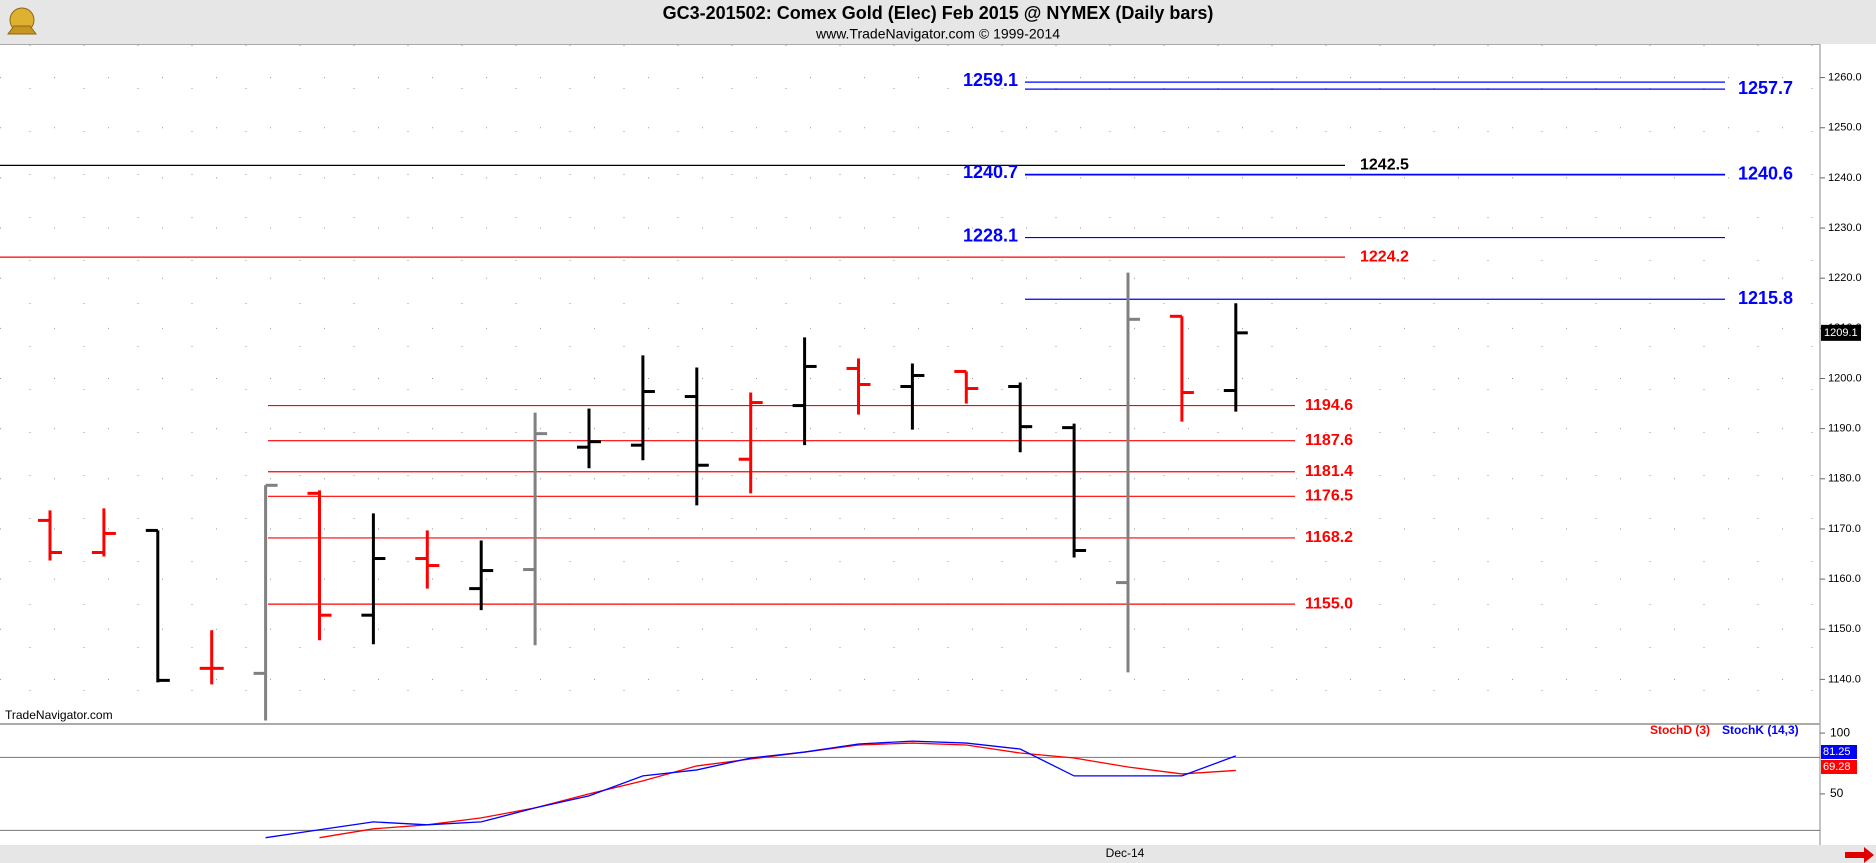 The image size is (1876, 863). Describe the element at coordinates (1329, 405) in the screenshot. I see `level-label: 1194.6` at that location.